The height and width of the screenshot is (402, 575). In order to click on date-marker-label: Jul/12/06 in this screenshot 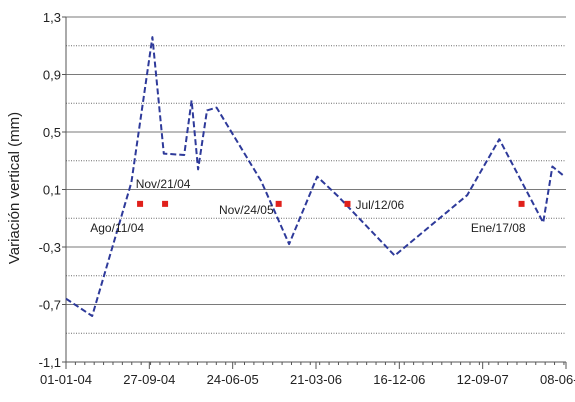, I will do `click(379, 205)`.